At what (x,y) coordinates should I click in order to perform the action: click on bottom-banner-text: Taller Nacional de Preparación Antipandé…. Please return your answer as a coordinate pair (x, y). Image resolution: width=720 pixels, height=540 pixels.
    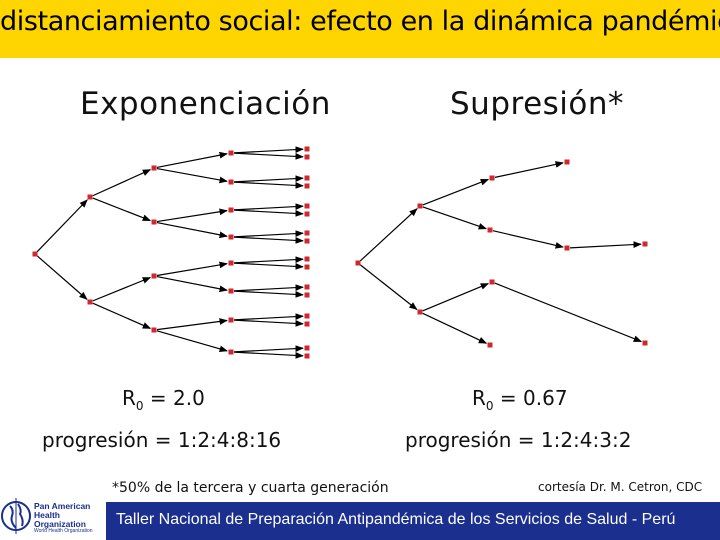
    Looking at the image, I should click on (396, 519).